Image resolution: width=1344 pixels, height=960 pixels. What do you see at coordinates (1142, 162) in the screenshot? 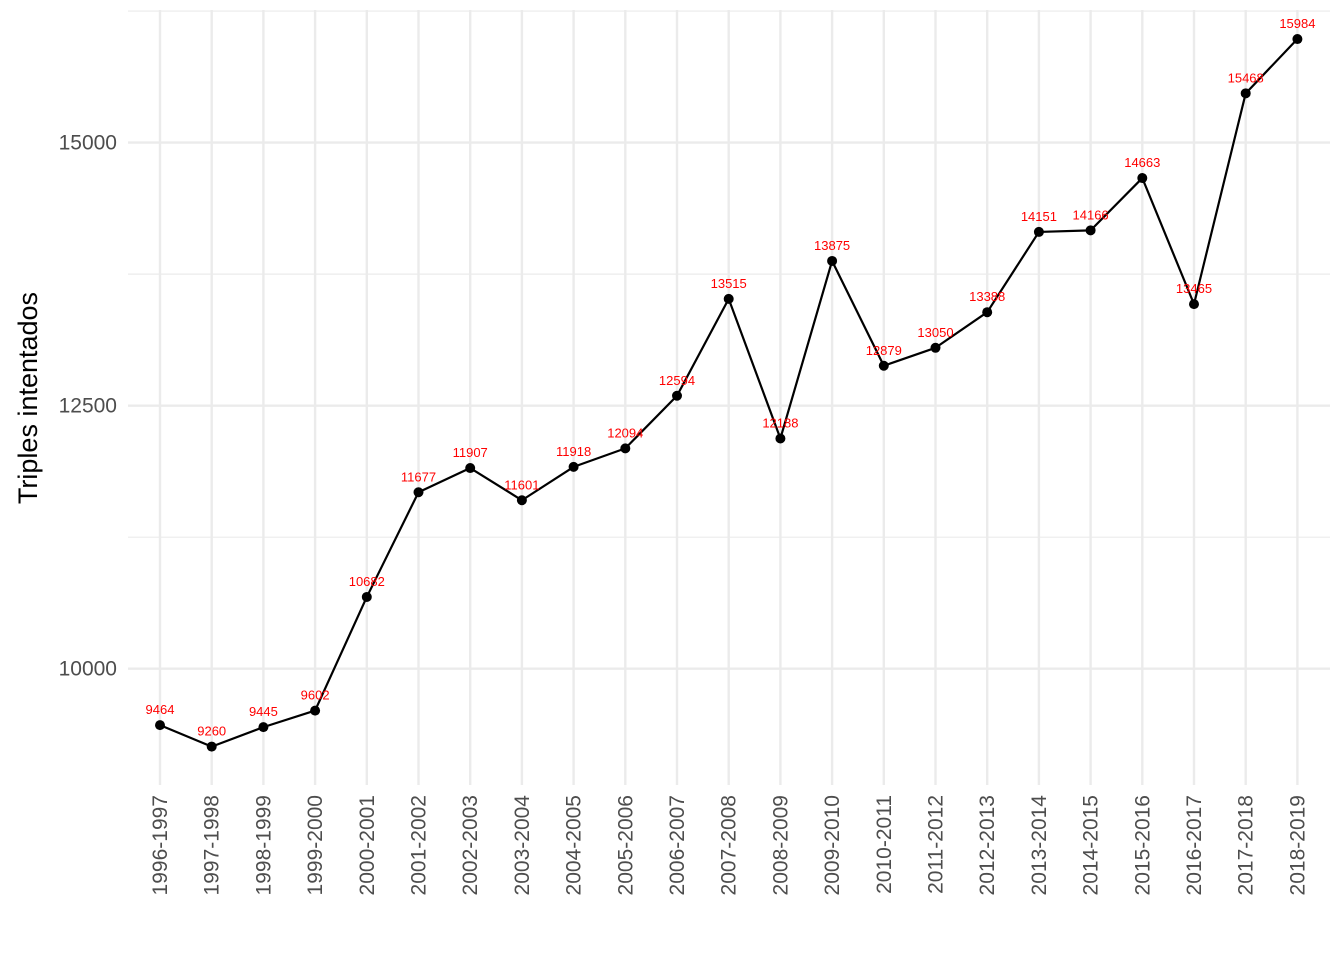
I see `data-label: 14663` at bounding box center [1142, 162].